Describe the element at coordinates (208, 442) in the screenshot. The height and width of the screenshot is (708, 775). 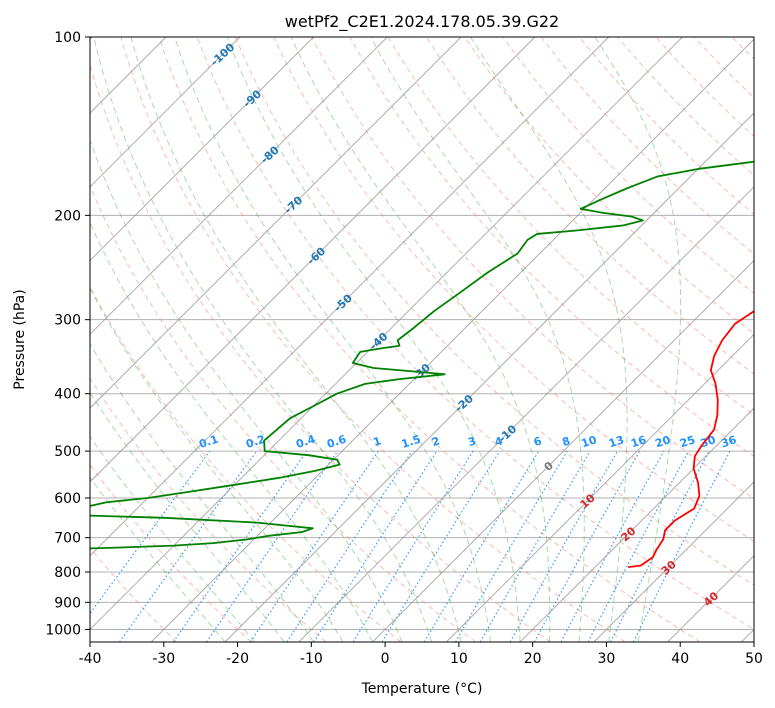
I see `mixing-ratio-label: 0.1` at that location.